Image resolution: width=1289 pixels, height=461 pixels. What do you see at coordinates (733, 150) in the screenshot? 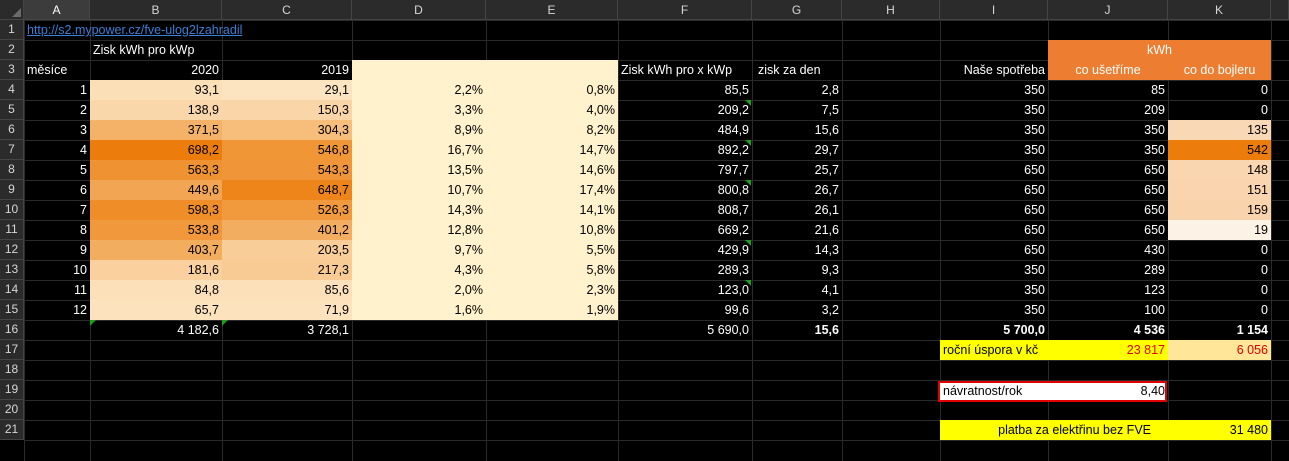
I see `gain-x-kwp: 892,2` at bounding box center [733, 150].